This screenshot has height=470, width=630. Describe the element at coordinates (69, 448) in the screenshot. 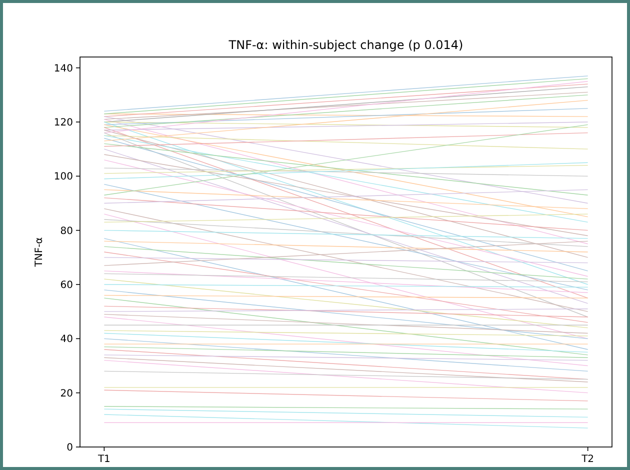

I see `y-tick-label: 0` at that location.